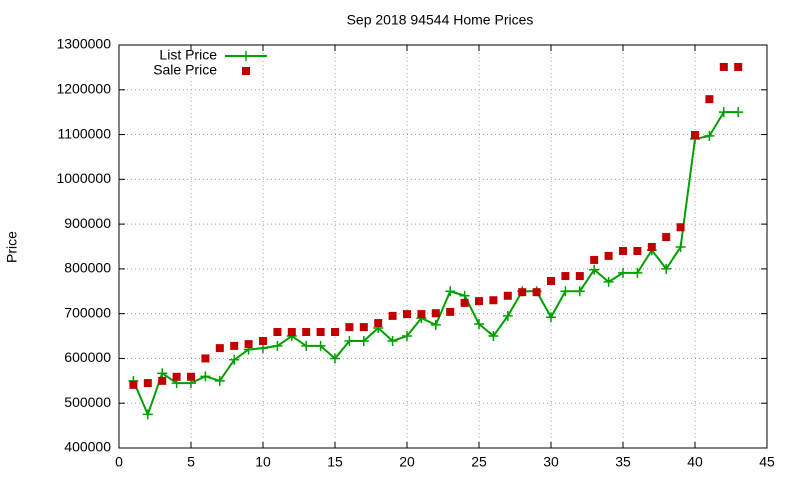 This screenshot has width=800, height=480. Describe the element at coordinates (335, 462) in the screenshot. I see `x-tick-label: 15` at that location.